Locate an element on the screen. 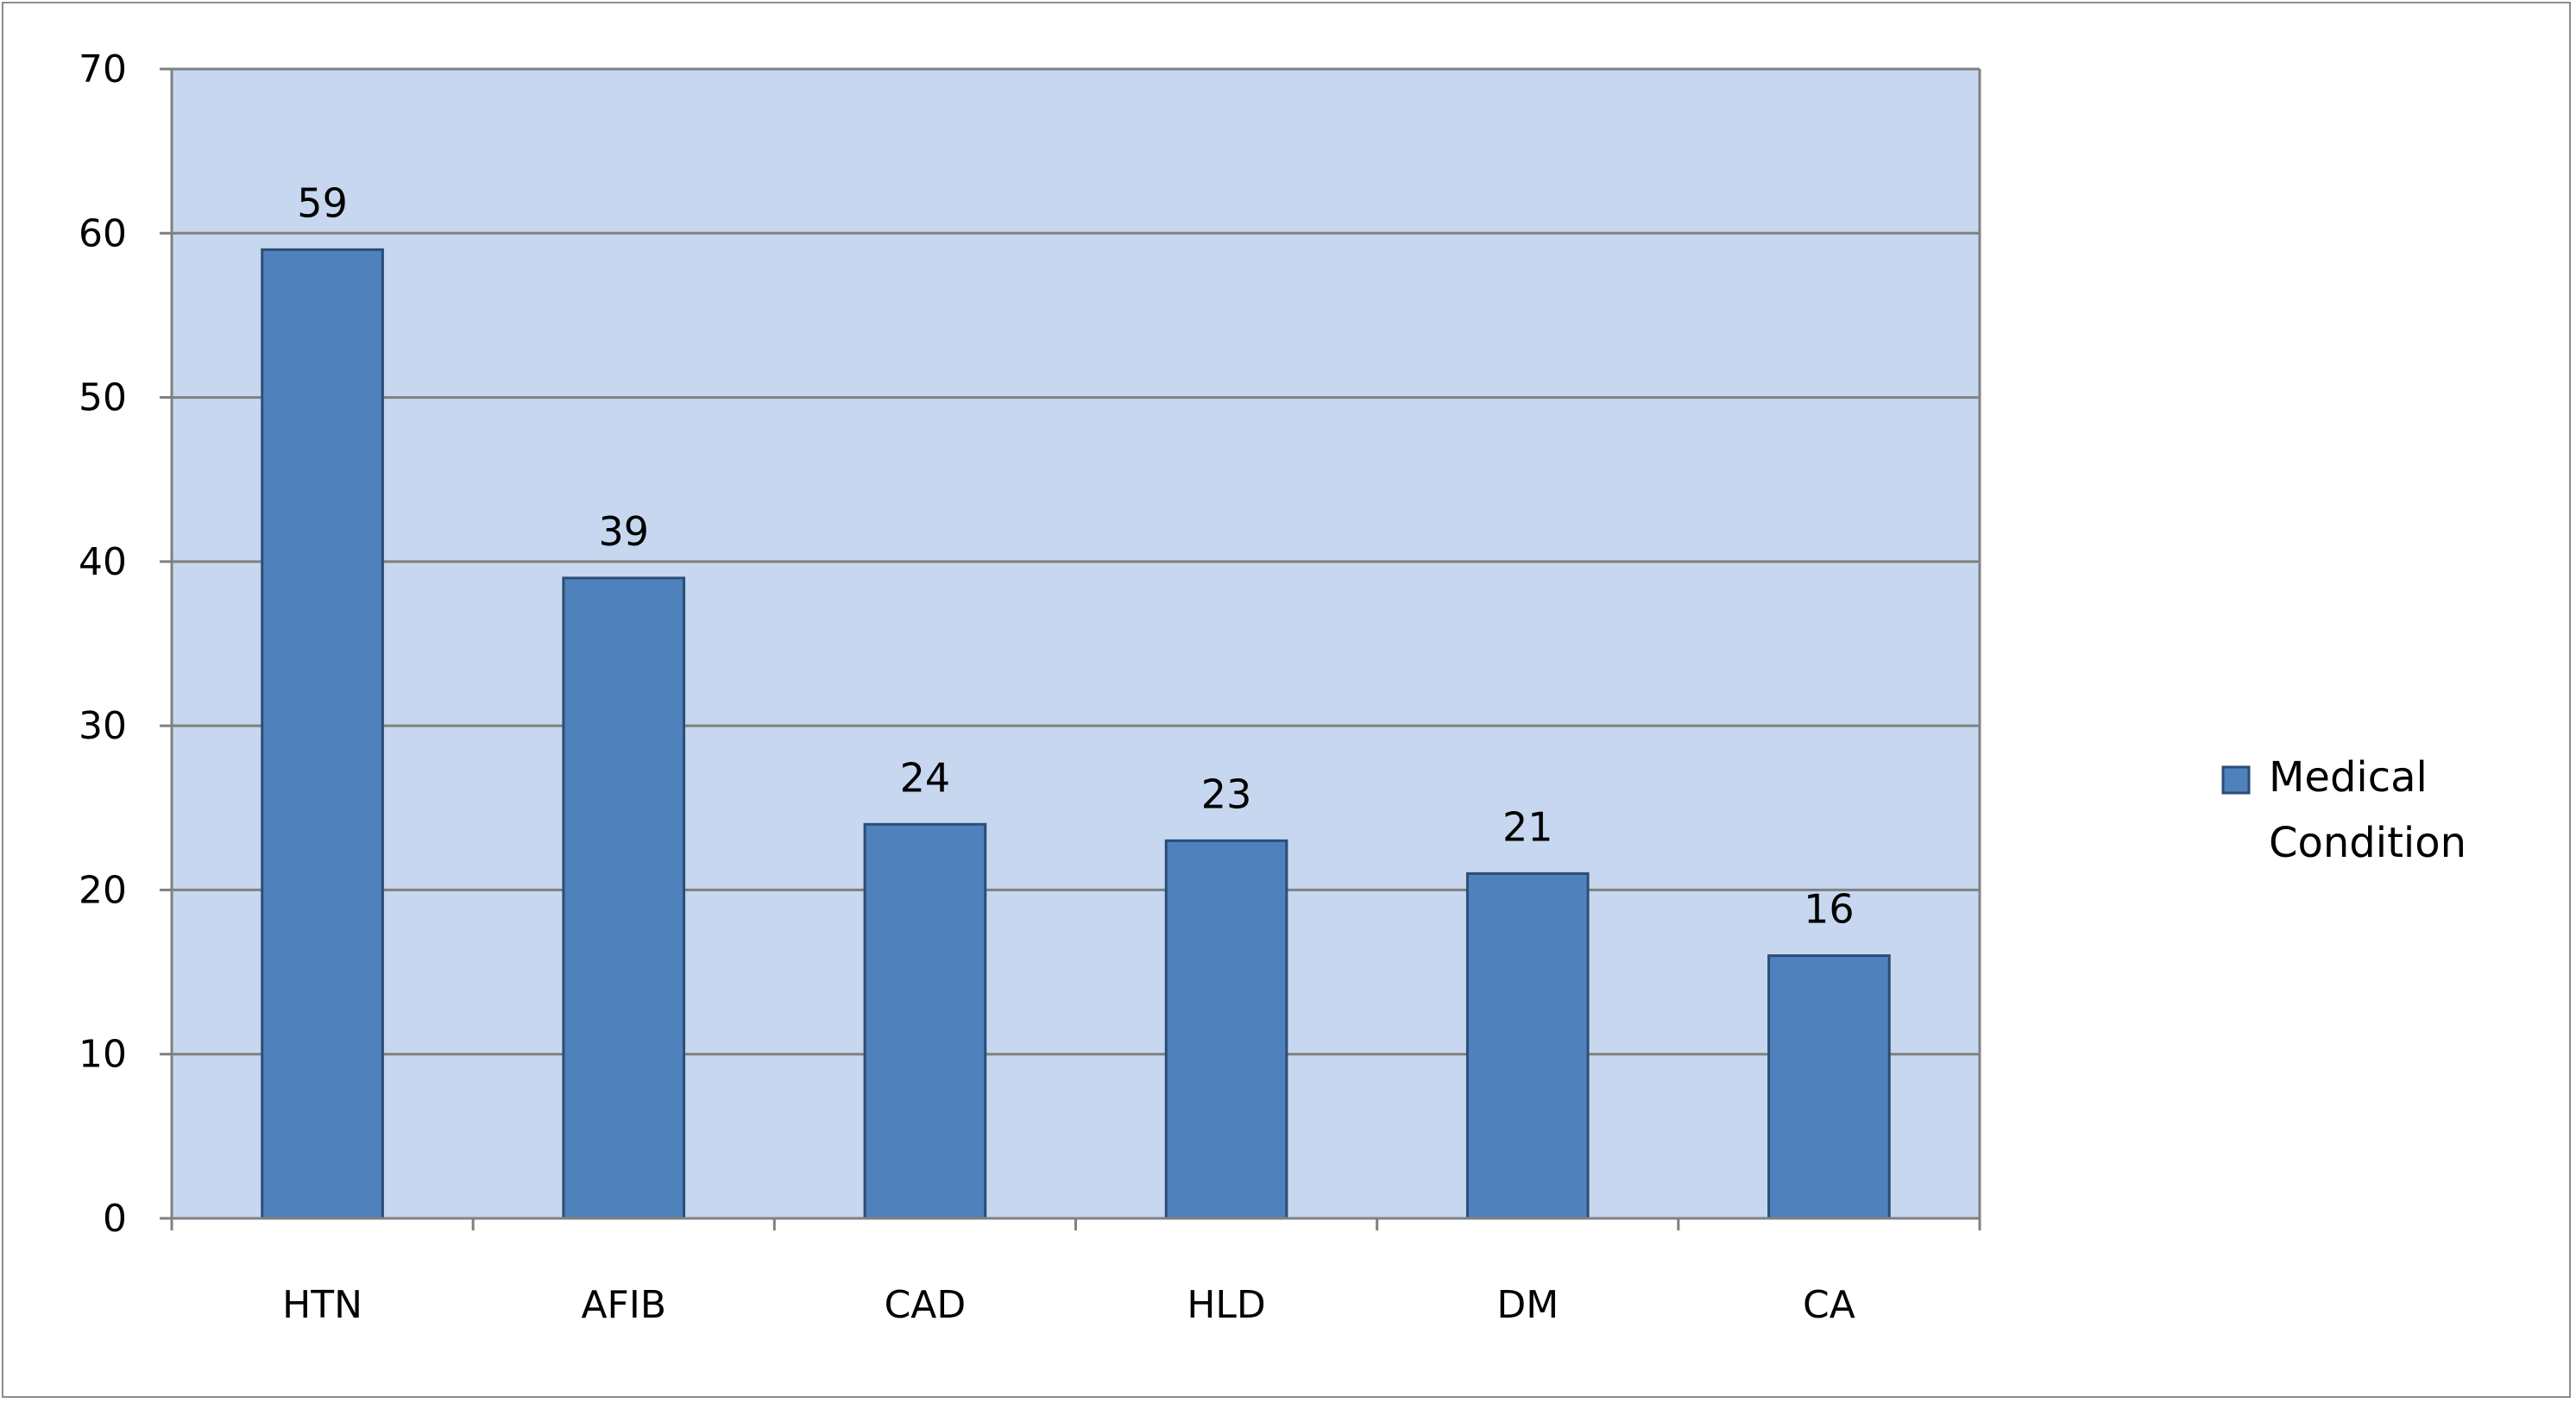  y-tick-label: 30 is located at coordinates (103, 726).